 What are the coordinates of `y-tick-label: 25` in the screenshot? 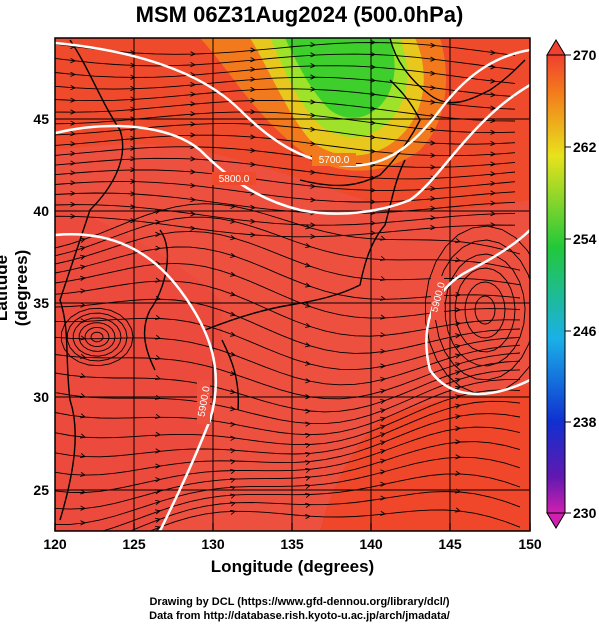 It's located at (41, 490).